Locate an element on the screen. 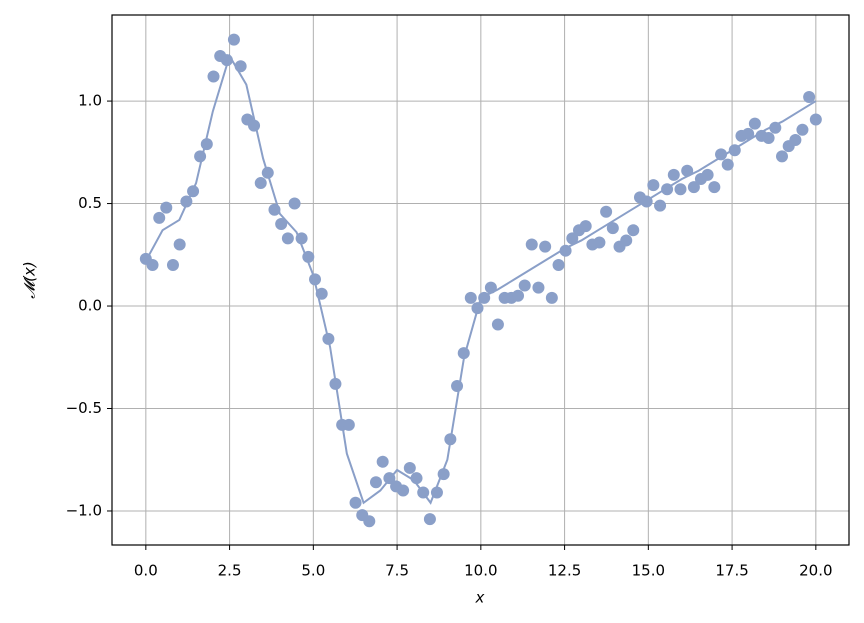 The image size is (864, 623). y-axis-label: 𝓜(x) is located at coordinates (30, 279).